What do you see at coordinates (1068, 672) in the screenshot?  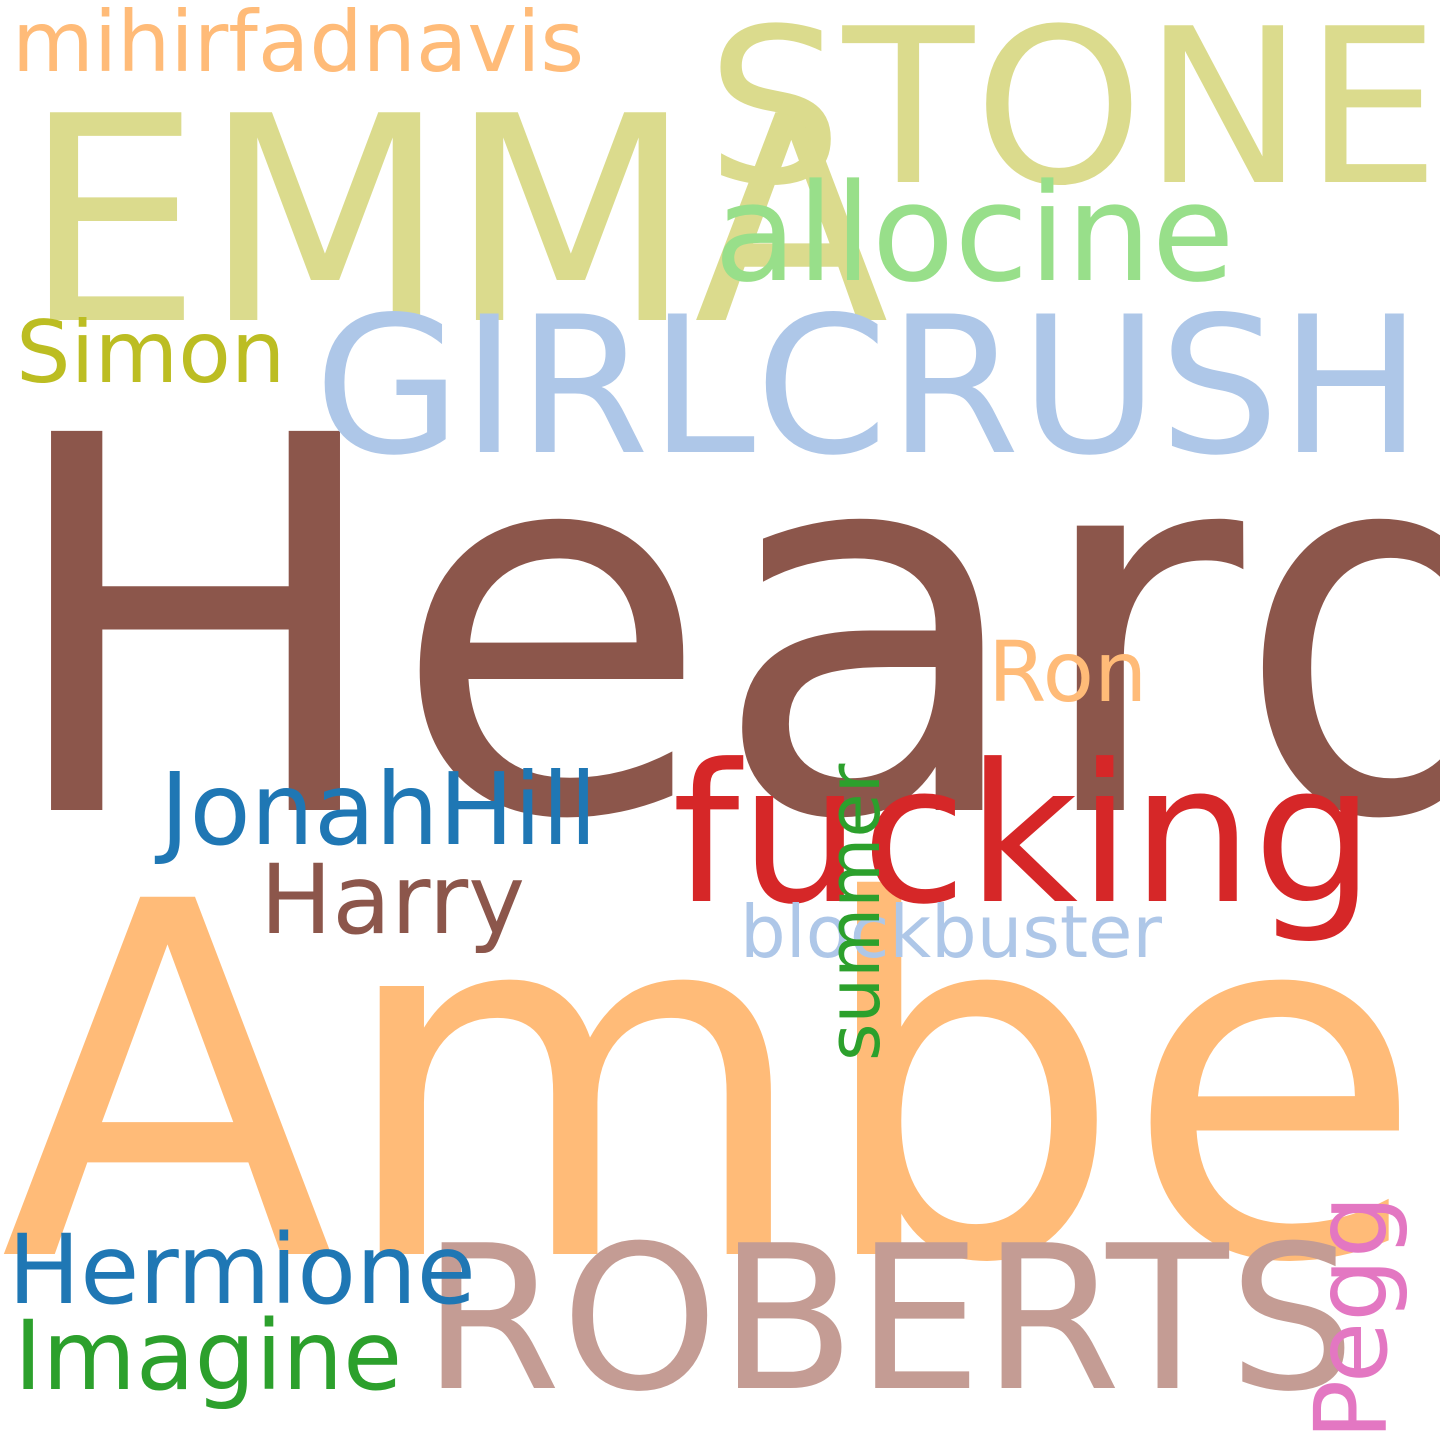 I see `word-ron: Ron` at bounding box center [1068, 672].